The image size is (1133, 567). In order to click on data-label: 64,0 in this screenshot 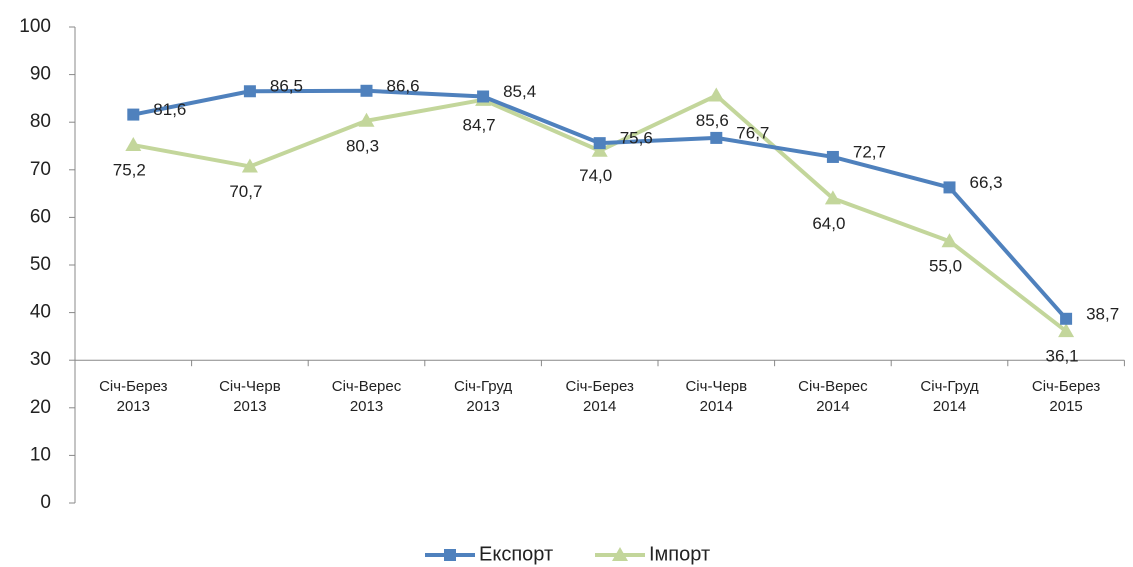, I will do `click(828, 223)`.